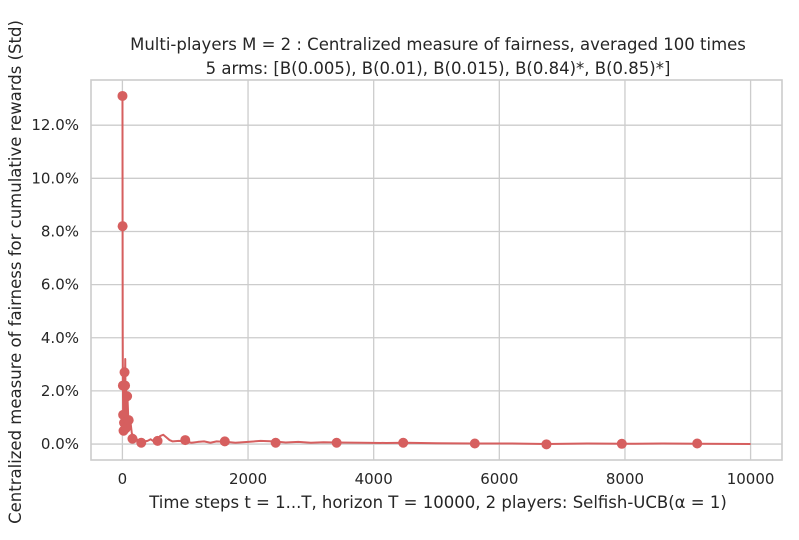 The width and height of the screenshot is (799, 540). Describe the element at coordinates (446, 479) in the screenshot. I see `x-tick-labels: 0 2000 4000 6000 8000 10000` at that location.